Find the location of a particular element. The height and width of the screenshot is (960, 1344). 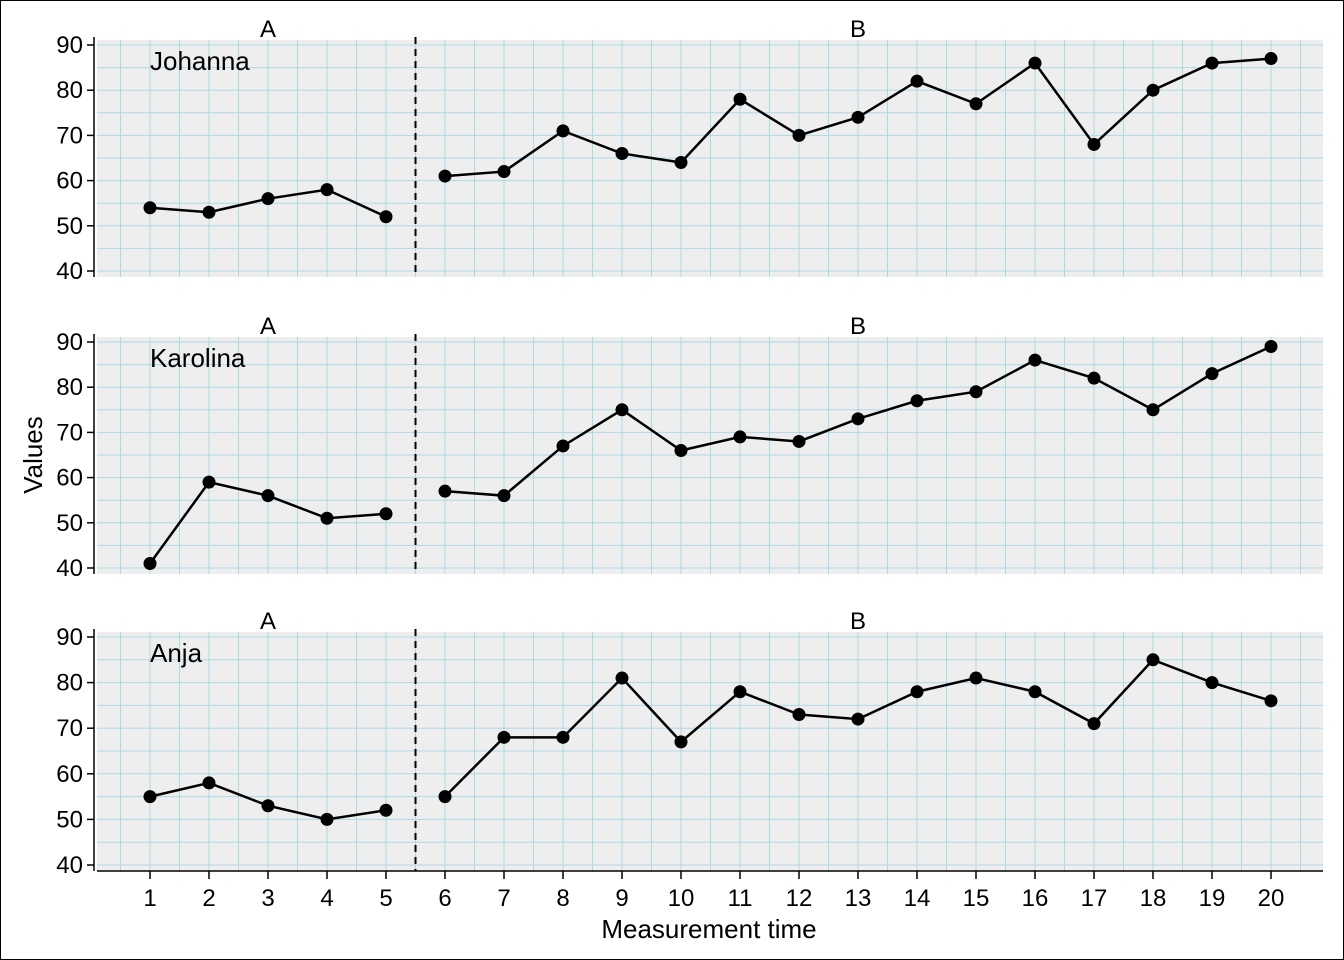

x-tick-label: 5 is located at coordinates (385, 898).